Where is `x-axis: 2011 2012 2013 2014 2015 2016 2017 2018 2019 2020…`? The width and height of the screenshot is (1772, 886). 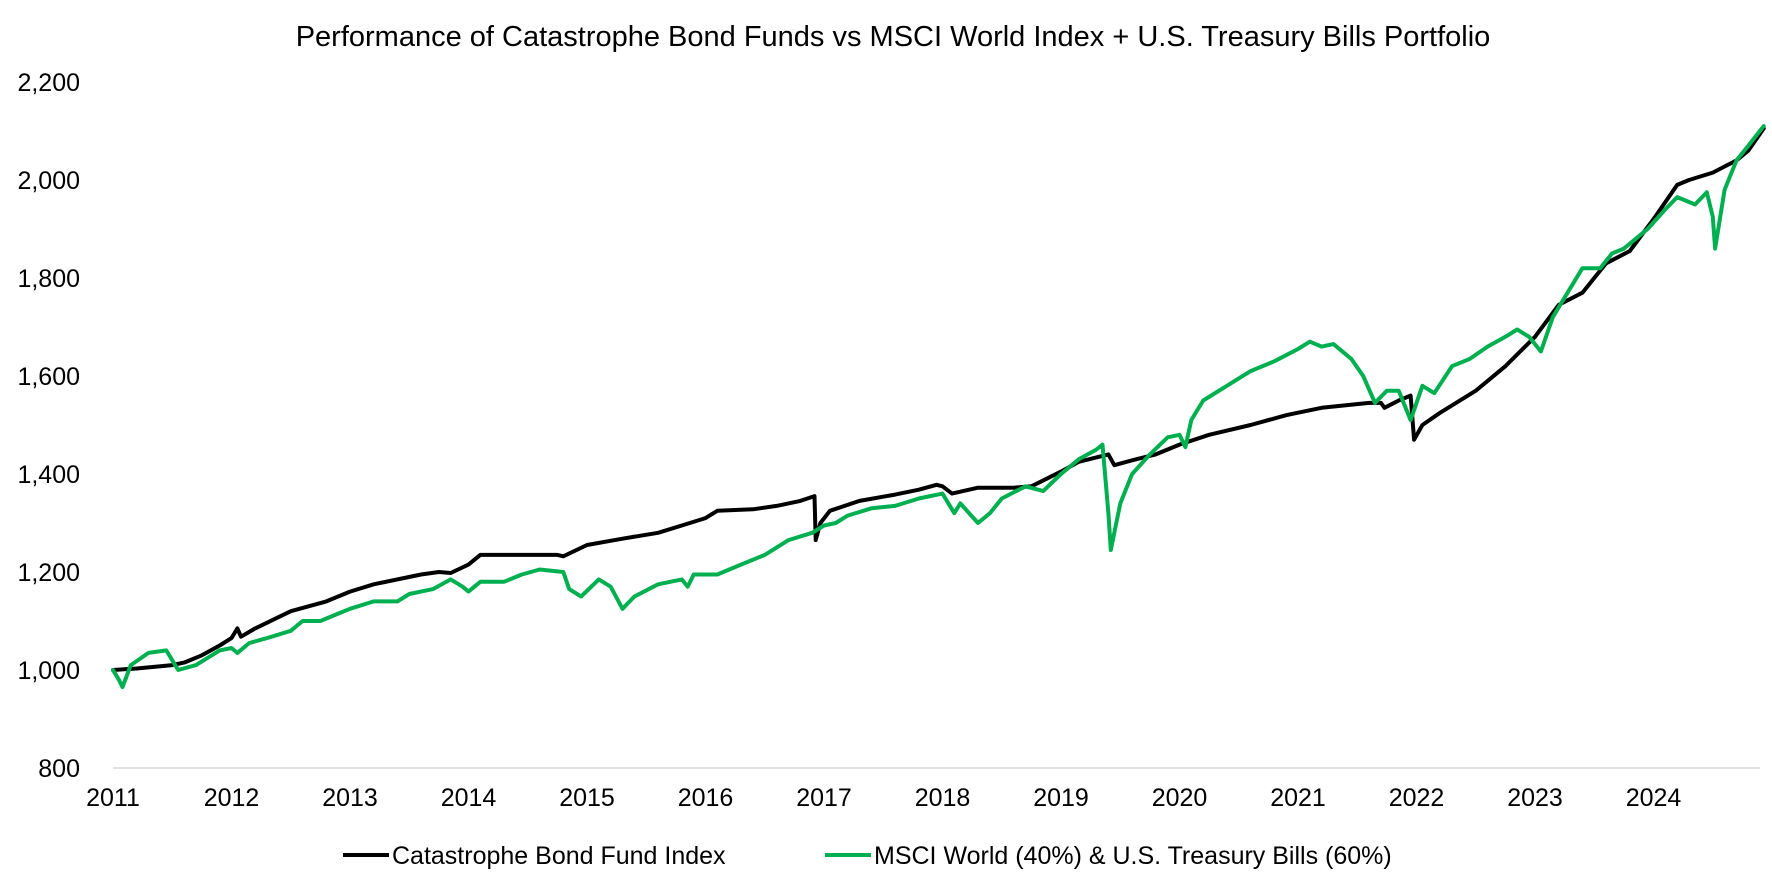
x-axis: 2011 2012 2013 2014 2015 2016 2017 2018 2019 2020… is located at coordinates (923, 789).